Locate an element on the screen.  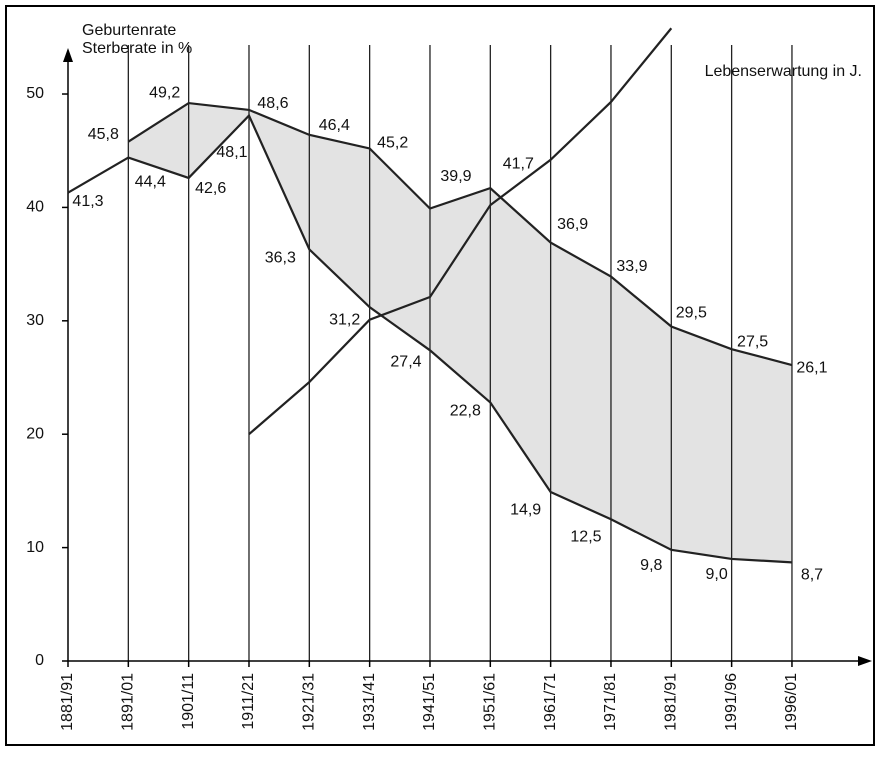
x-tick-label: 1981/91 is located at coordinates (671, 702).